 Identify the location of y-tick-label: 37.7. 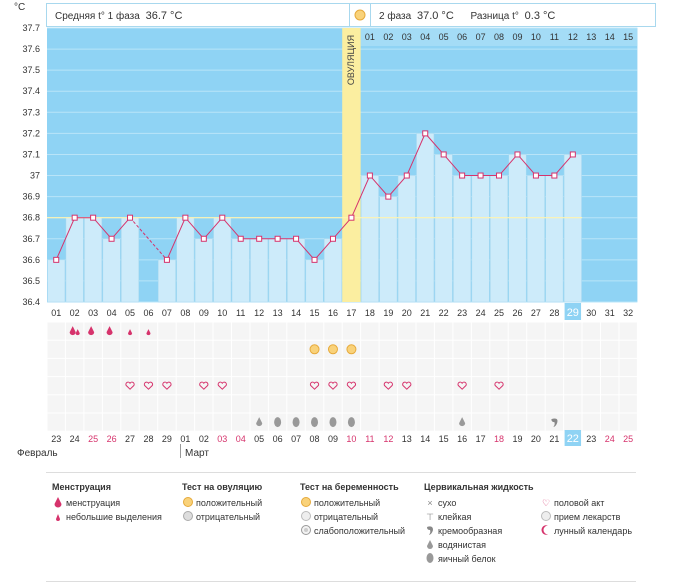
(31, 28).